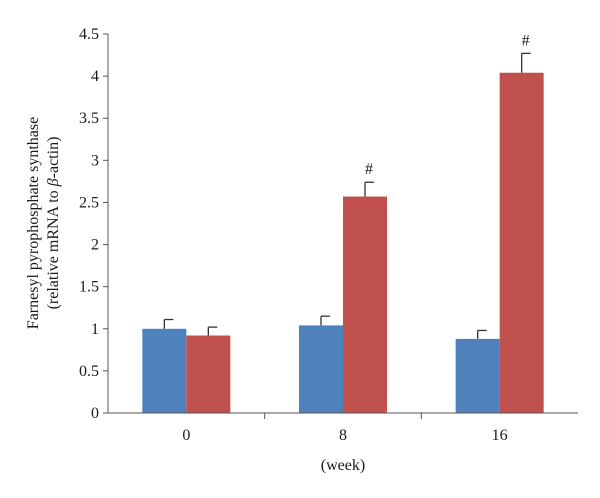 Image resolution: width=600 pixels, height=498 pixels. Describe the element at coordinates (89, 202) in the screenshot. I see `y-tick-label: 2.5` at that location.